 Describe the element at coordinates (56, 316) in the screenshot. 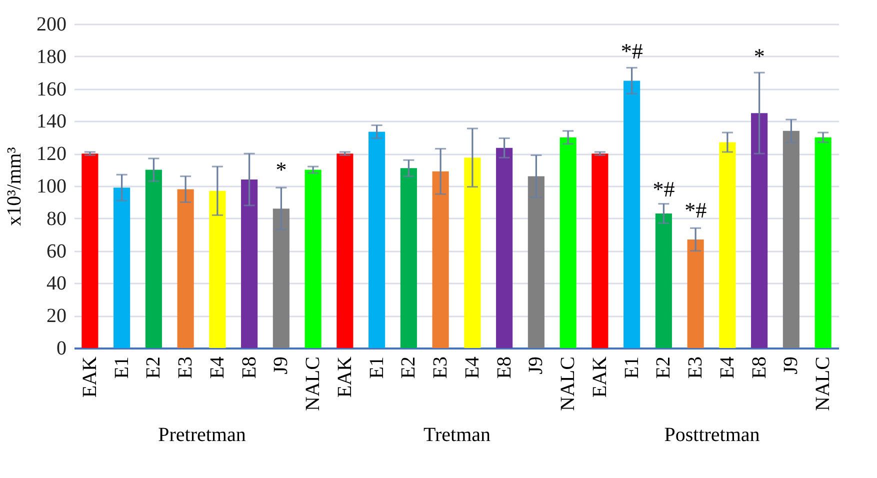

I see `y-tick-label: 20` at that location.